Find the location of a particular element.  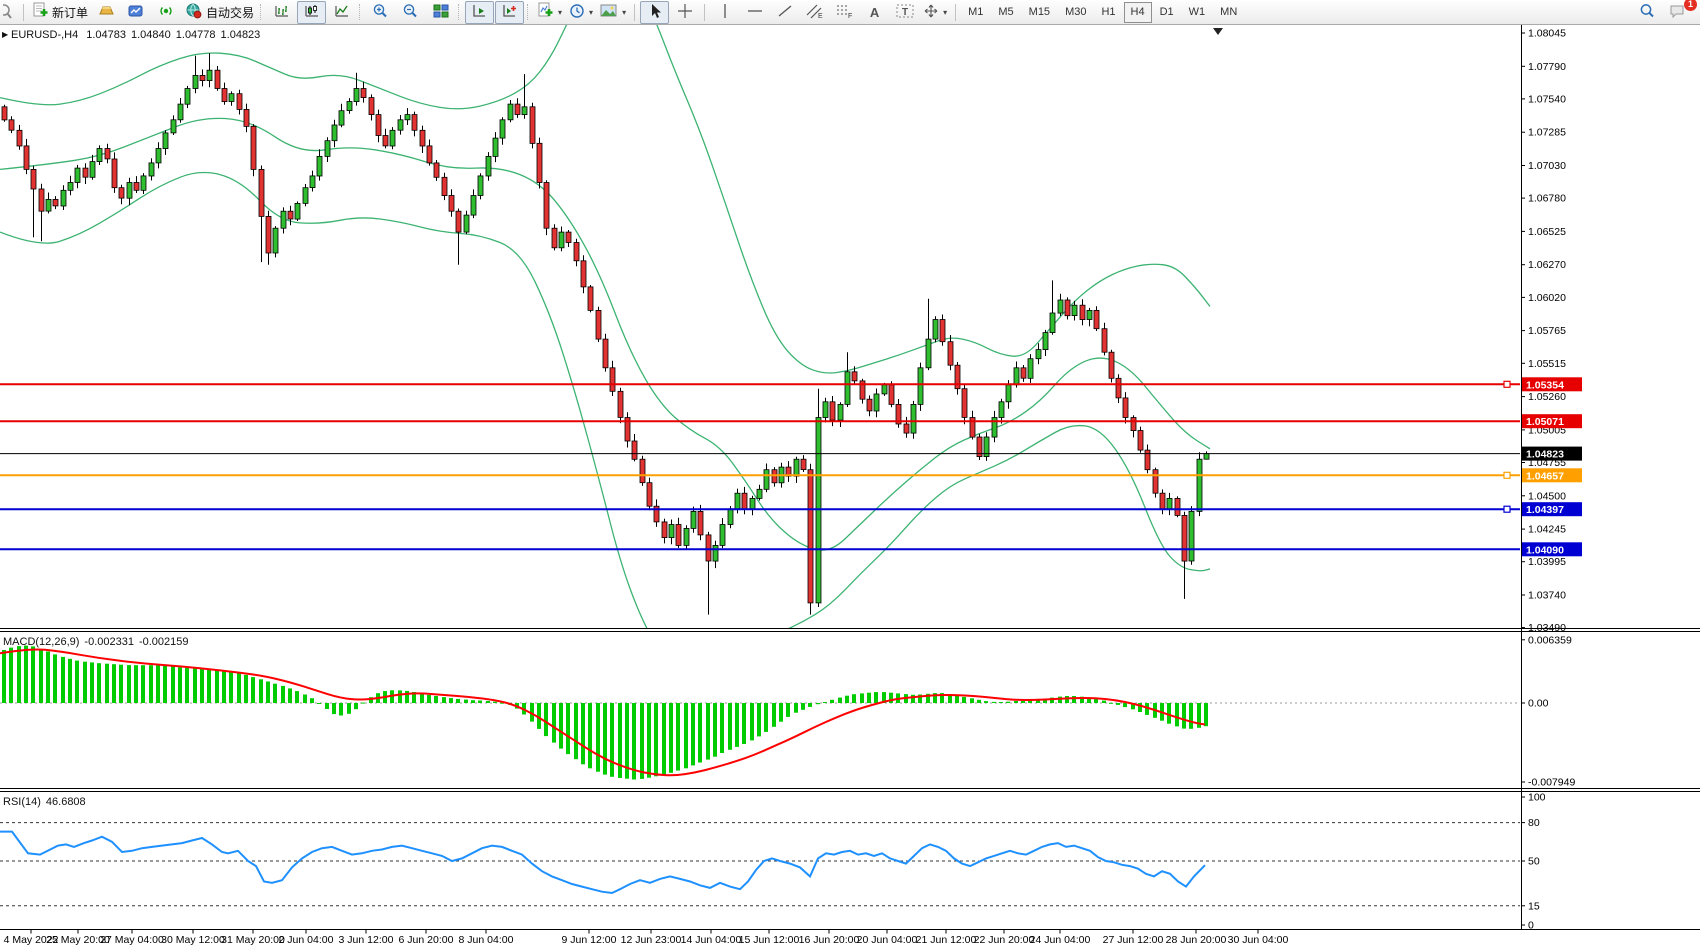

arrows-button: ▾ is located at coordinates (935, 12).